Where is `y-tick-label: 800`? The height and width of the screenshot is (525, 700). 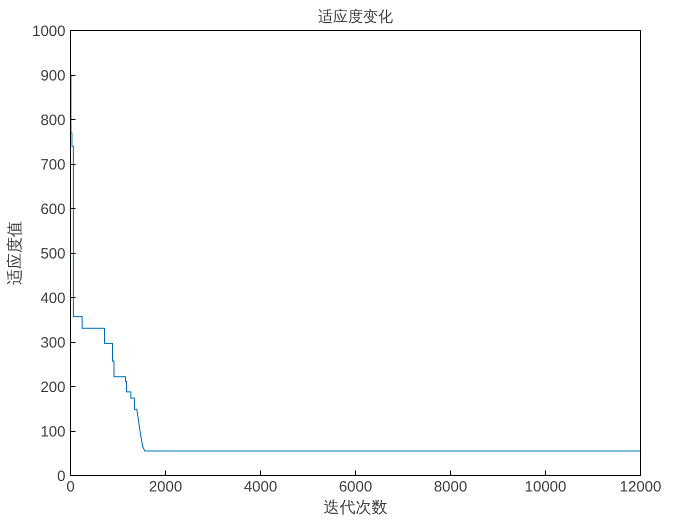 y-tick-label: 800 is located at coordinates (53, 120).